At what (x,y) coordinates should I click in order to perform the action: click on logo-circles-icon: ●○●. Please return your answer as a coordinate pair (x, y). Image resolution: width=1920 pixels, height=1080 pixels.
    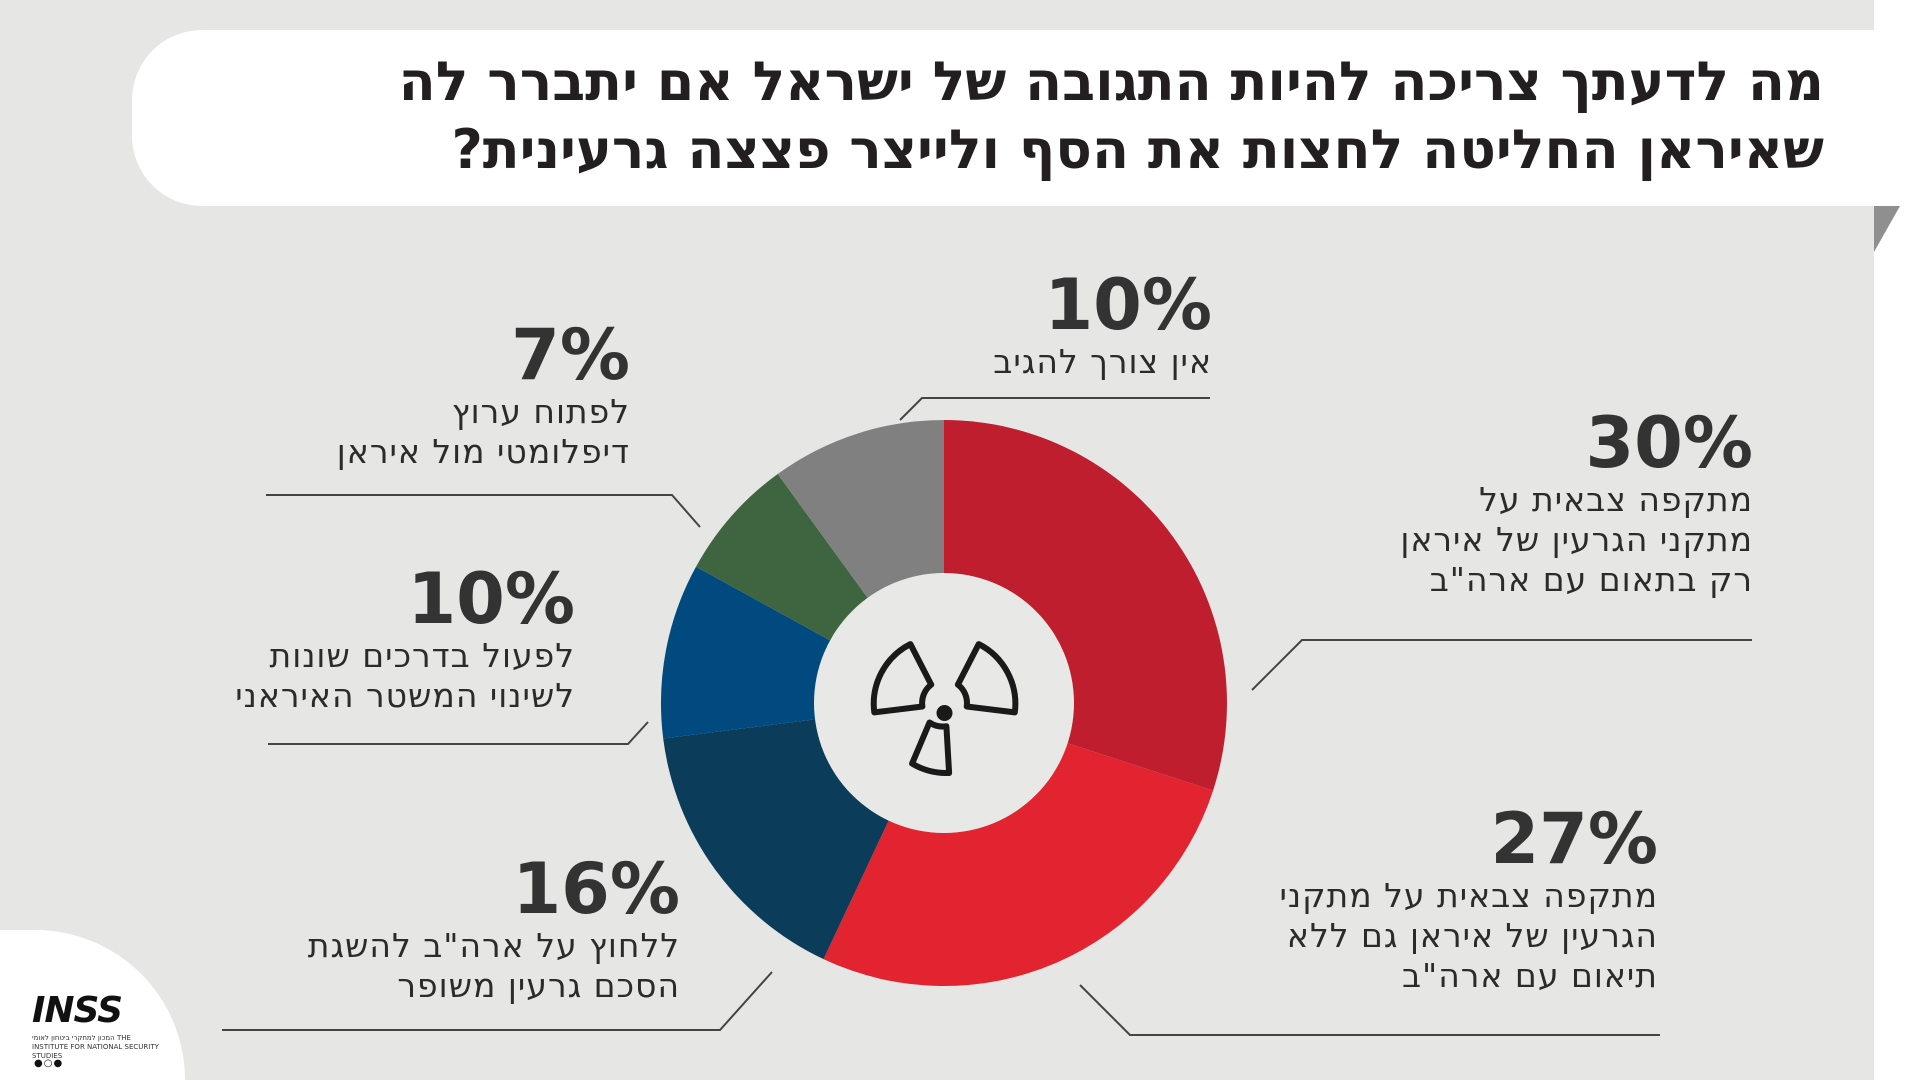
    Looking at the image, I should click on (49, 1063).